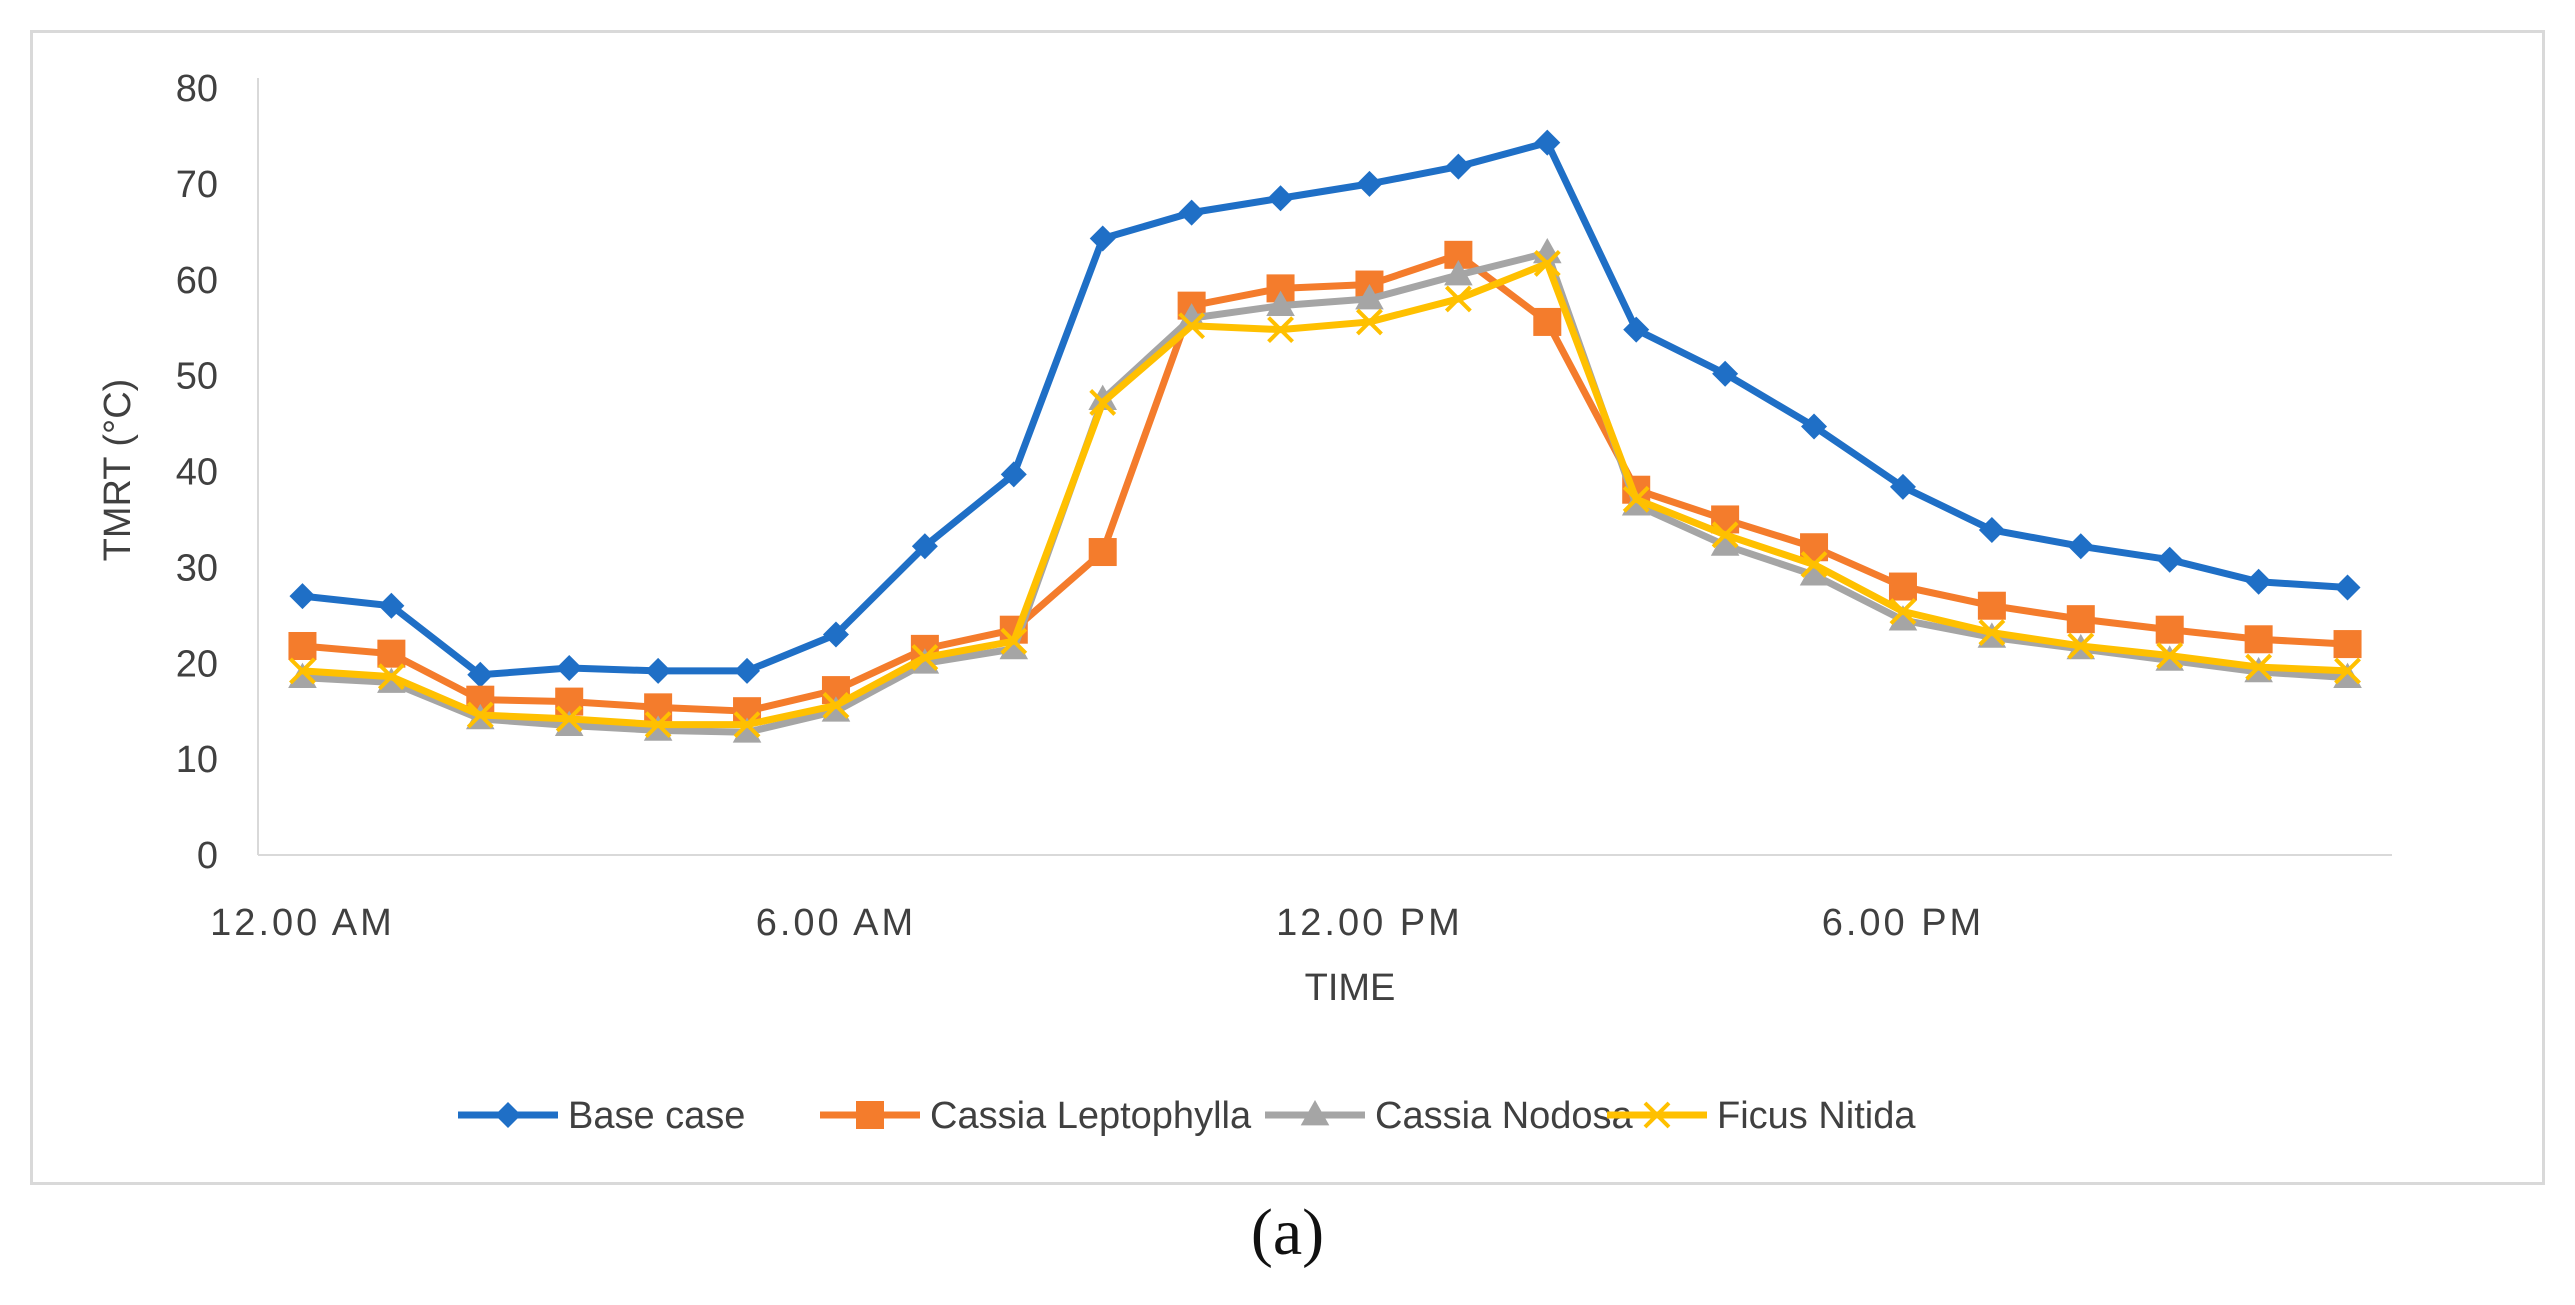  I want to click on figure-caption: (a), so click(1287, 1232).